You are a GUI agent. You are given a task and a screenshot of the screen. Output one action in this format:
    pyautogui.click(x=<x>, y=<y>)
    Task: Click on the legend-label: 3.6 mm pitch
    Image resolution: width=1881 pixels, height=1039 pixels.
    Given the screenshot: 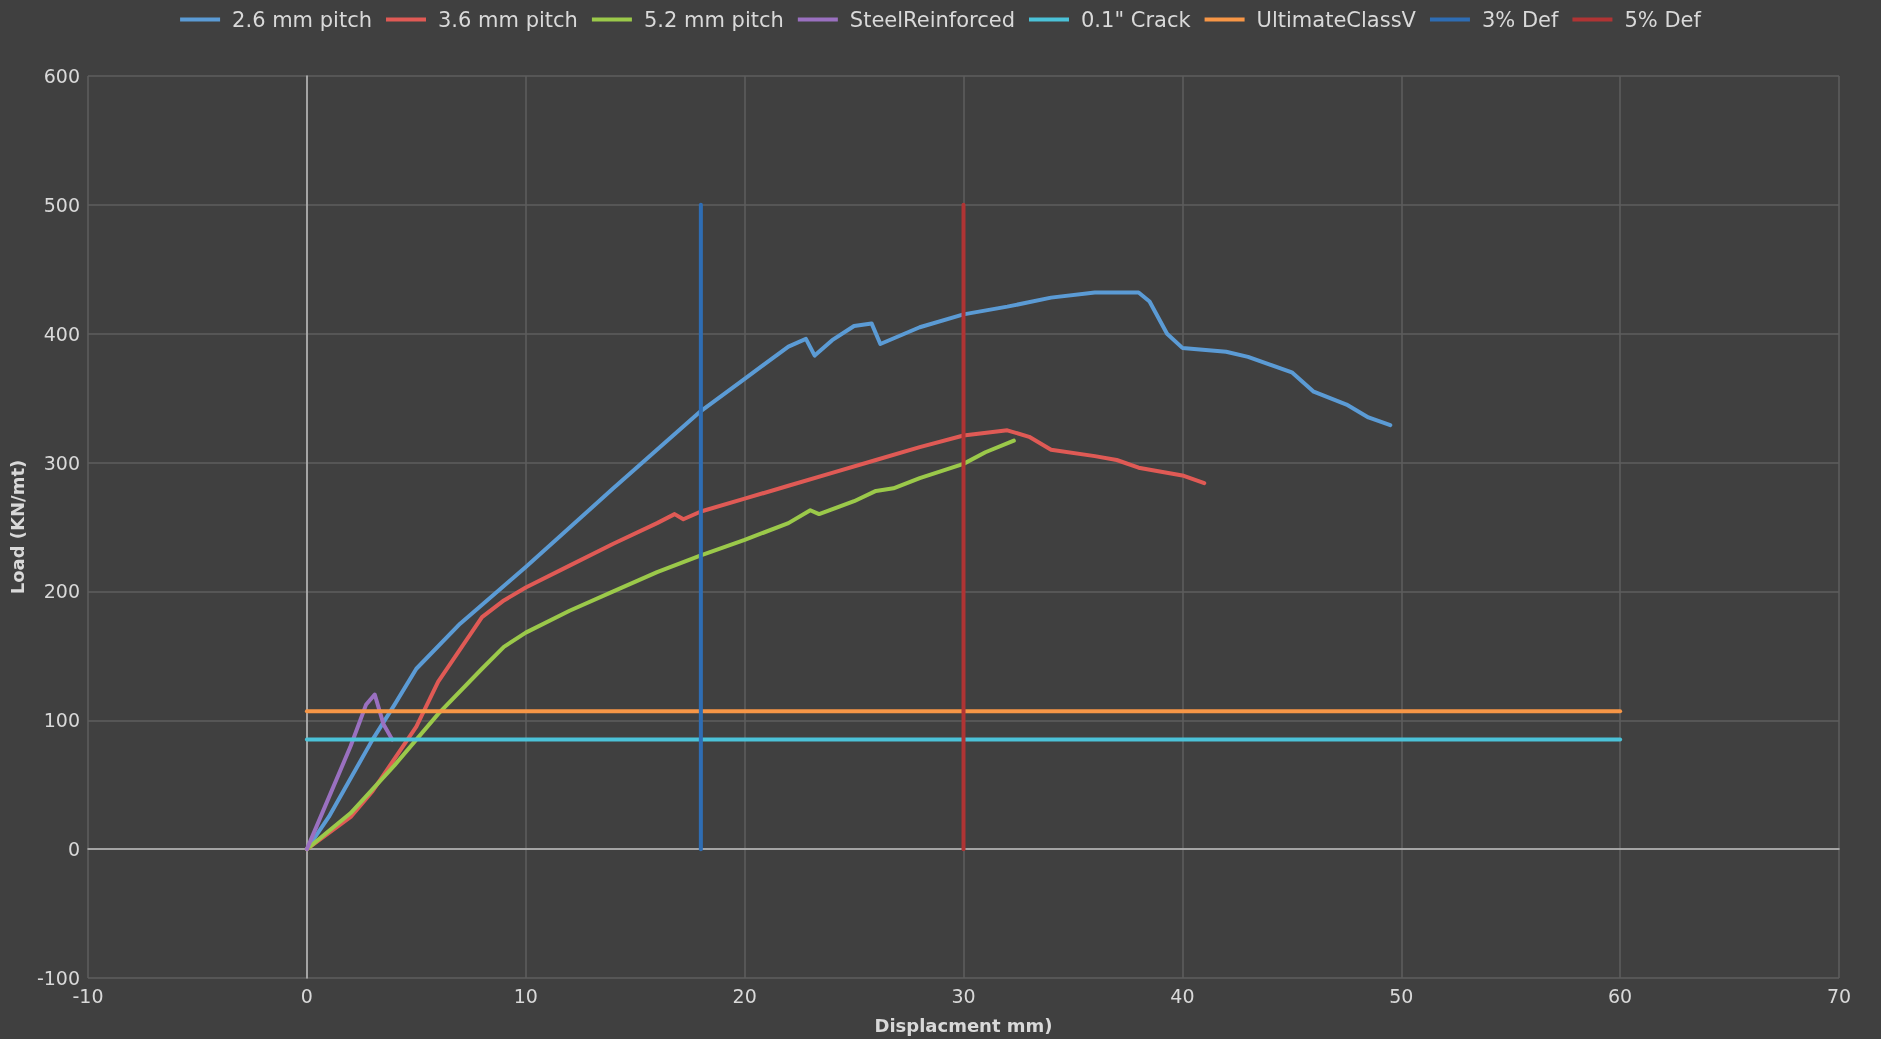 What is the action you would take?
    pyautogui.click(x=508, y=19)
    